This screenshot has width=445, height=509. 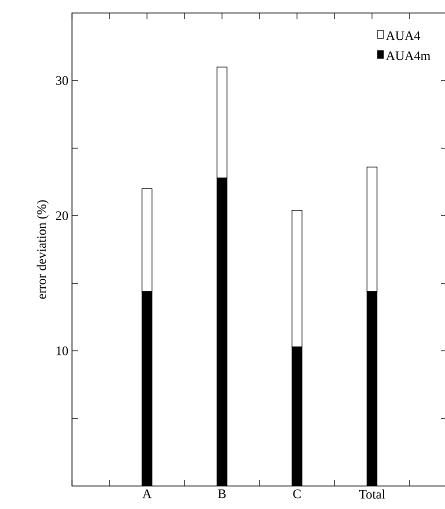 I want to click on x-tick-label: C, so click(x=297, y=494).